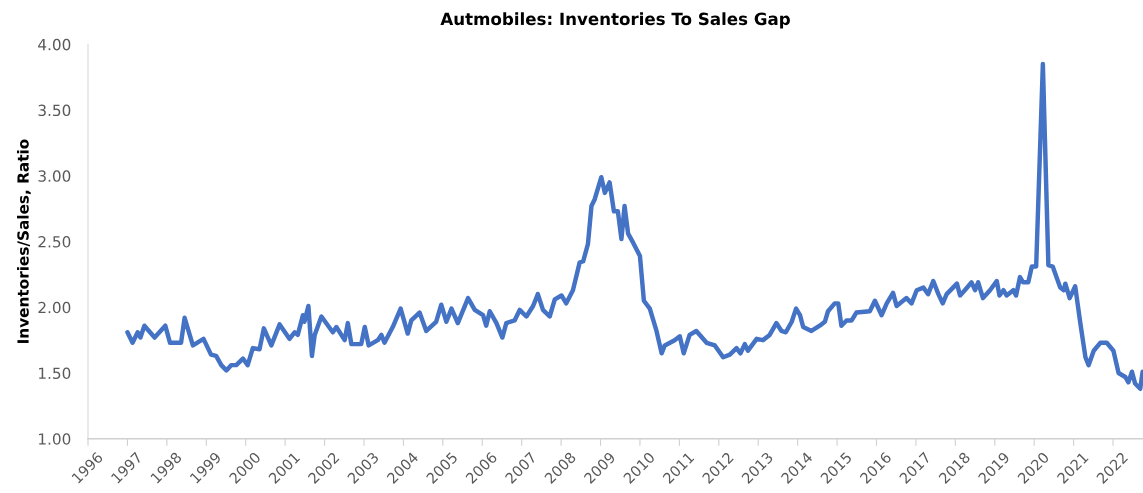 The image size is (1143, 493). Describe the element at coordinates (54, 176) in the screenshot. I see `y-tick-label: 3.00` at that location.